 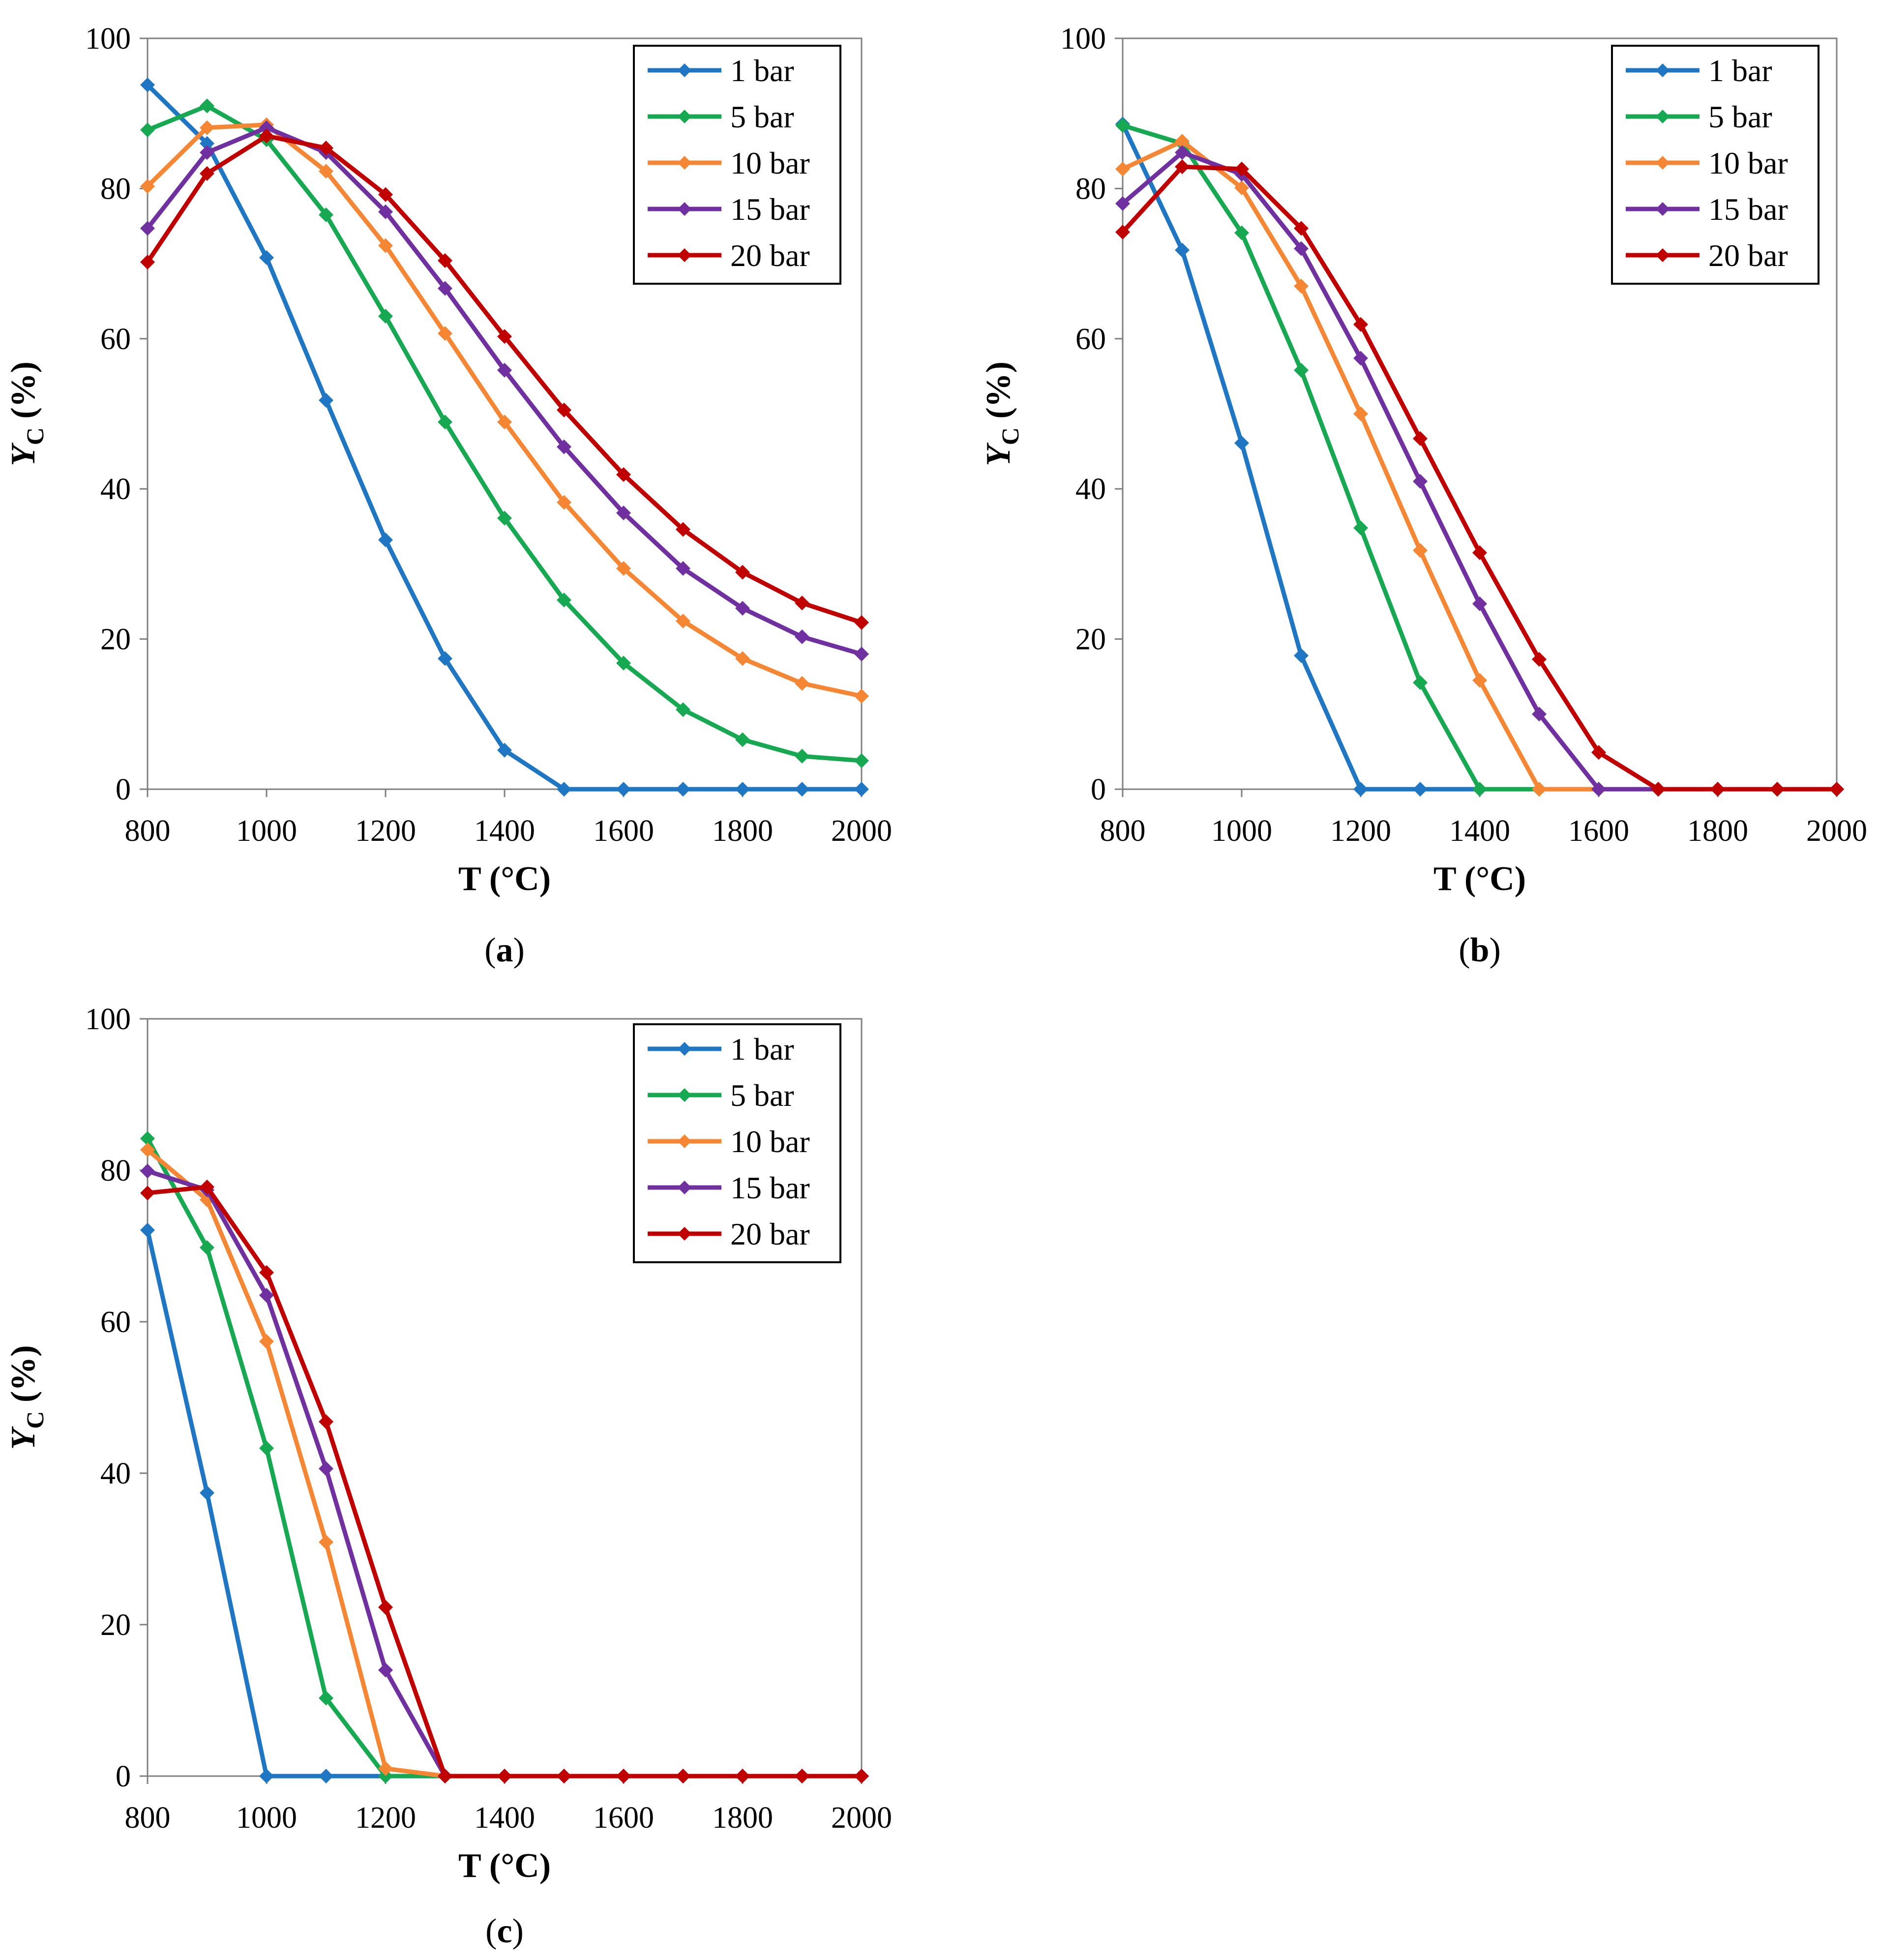 I want to click on series-15-bar, so click(x=504, y=391).